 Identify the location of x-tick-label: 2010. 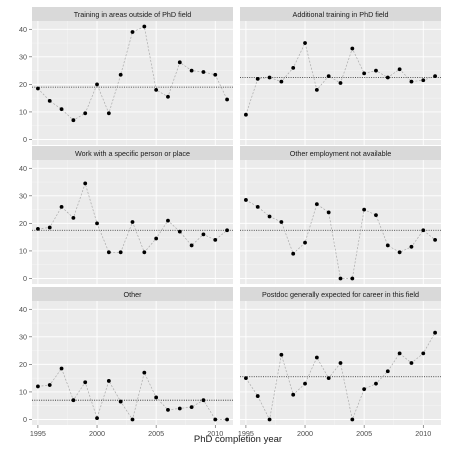
(215, 433).